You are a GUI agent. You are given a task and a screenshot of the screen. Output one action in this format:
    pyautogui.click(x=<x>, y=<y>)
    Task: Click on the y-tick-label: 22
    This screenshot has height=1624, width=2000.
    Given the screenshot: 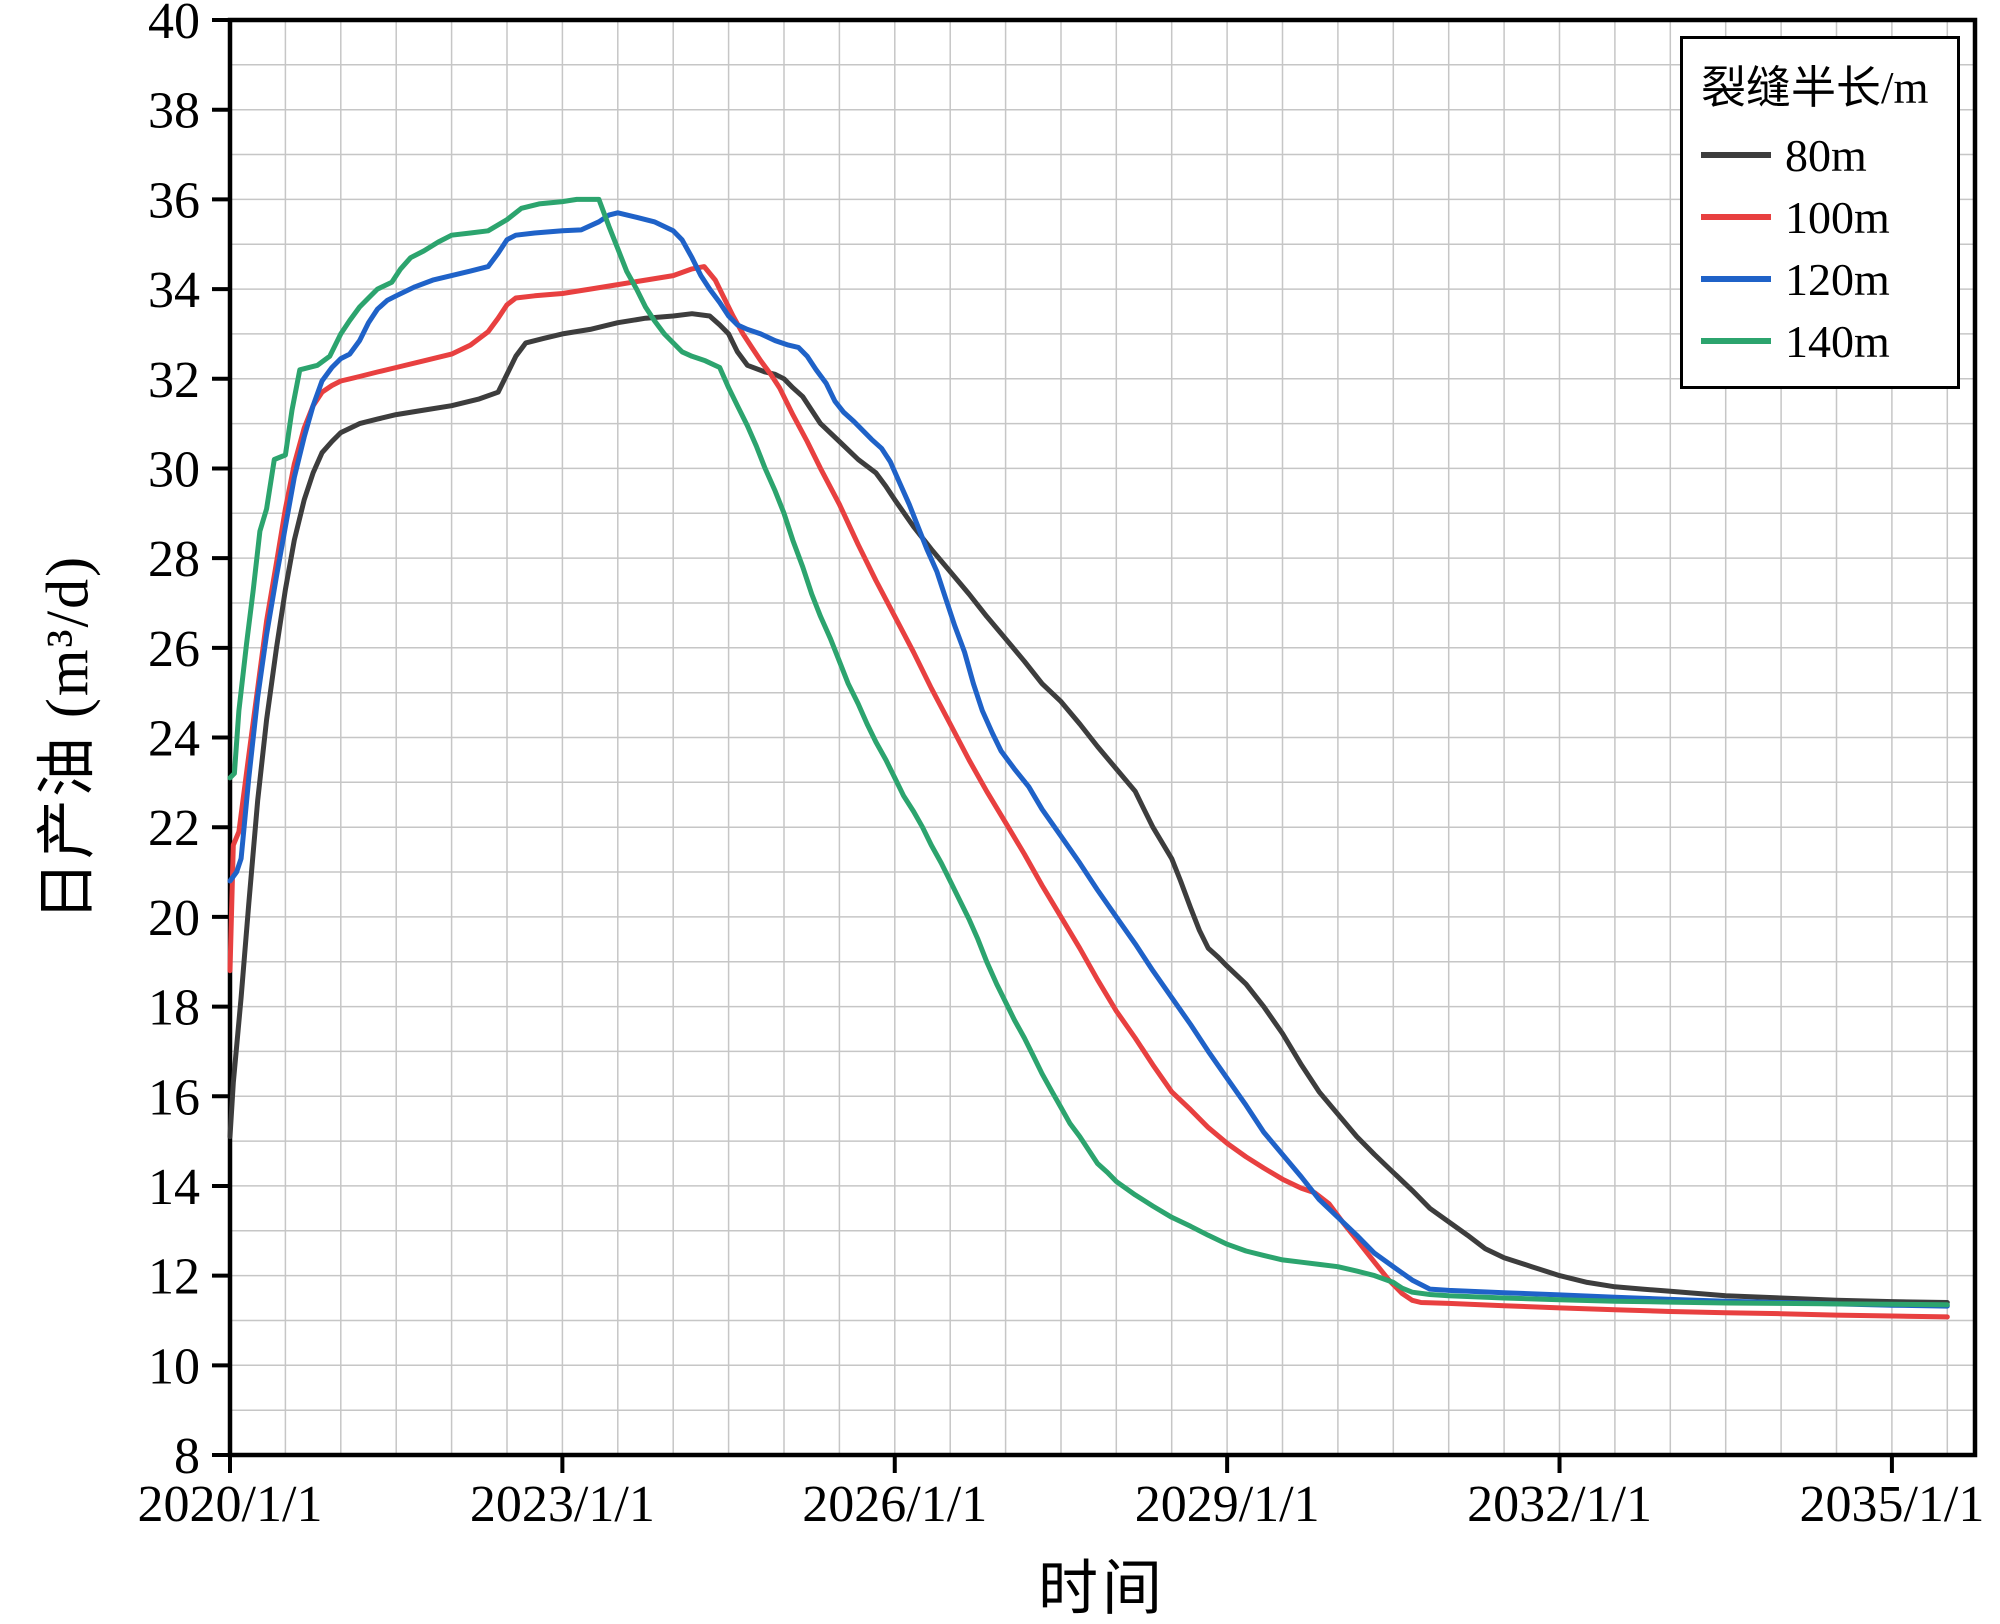 What is the action you would take?
    pyautogui.click(x=174, y=828)
    